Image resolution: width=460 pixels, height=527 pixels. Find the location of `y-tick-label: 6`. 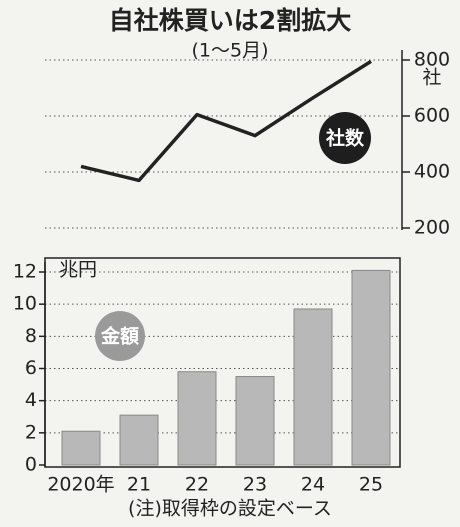

y-tick-label: 6 is located at coordinates (31, 368).